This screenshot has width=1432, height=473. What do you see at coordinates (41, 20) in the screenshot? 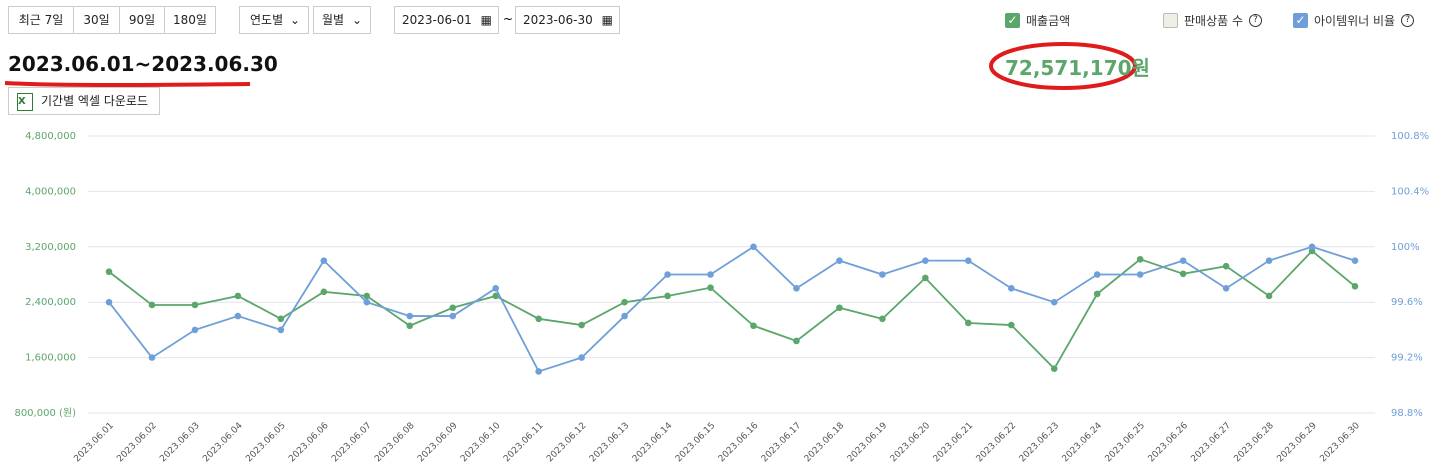
I see `range-button: 최근 7일` at bounding box center [41, 20].